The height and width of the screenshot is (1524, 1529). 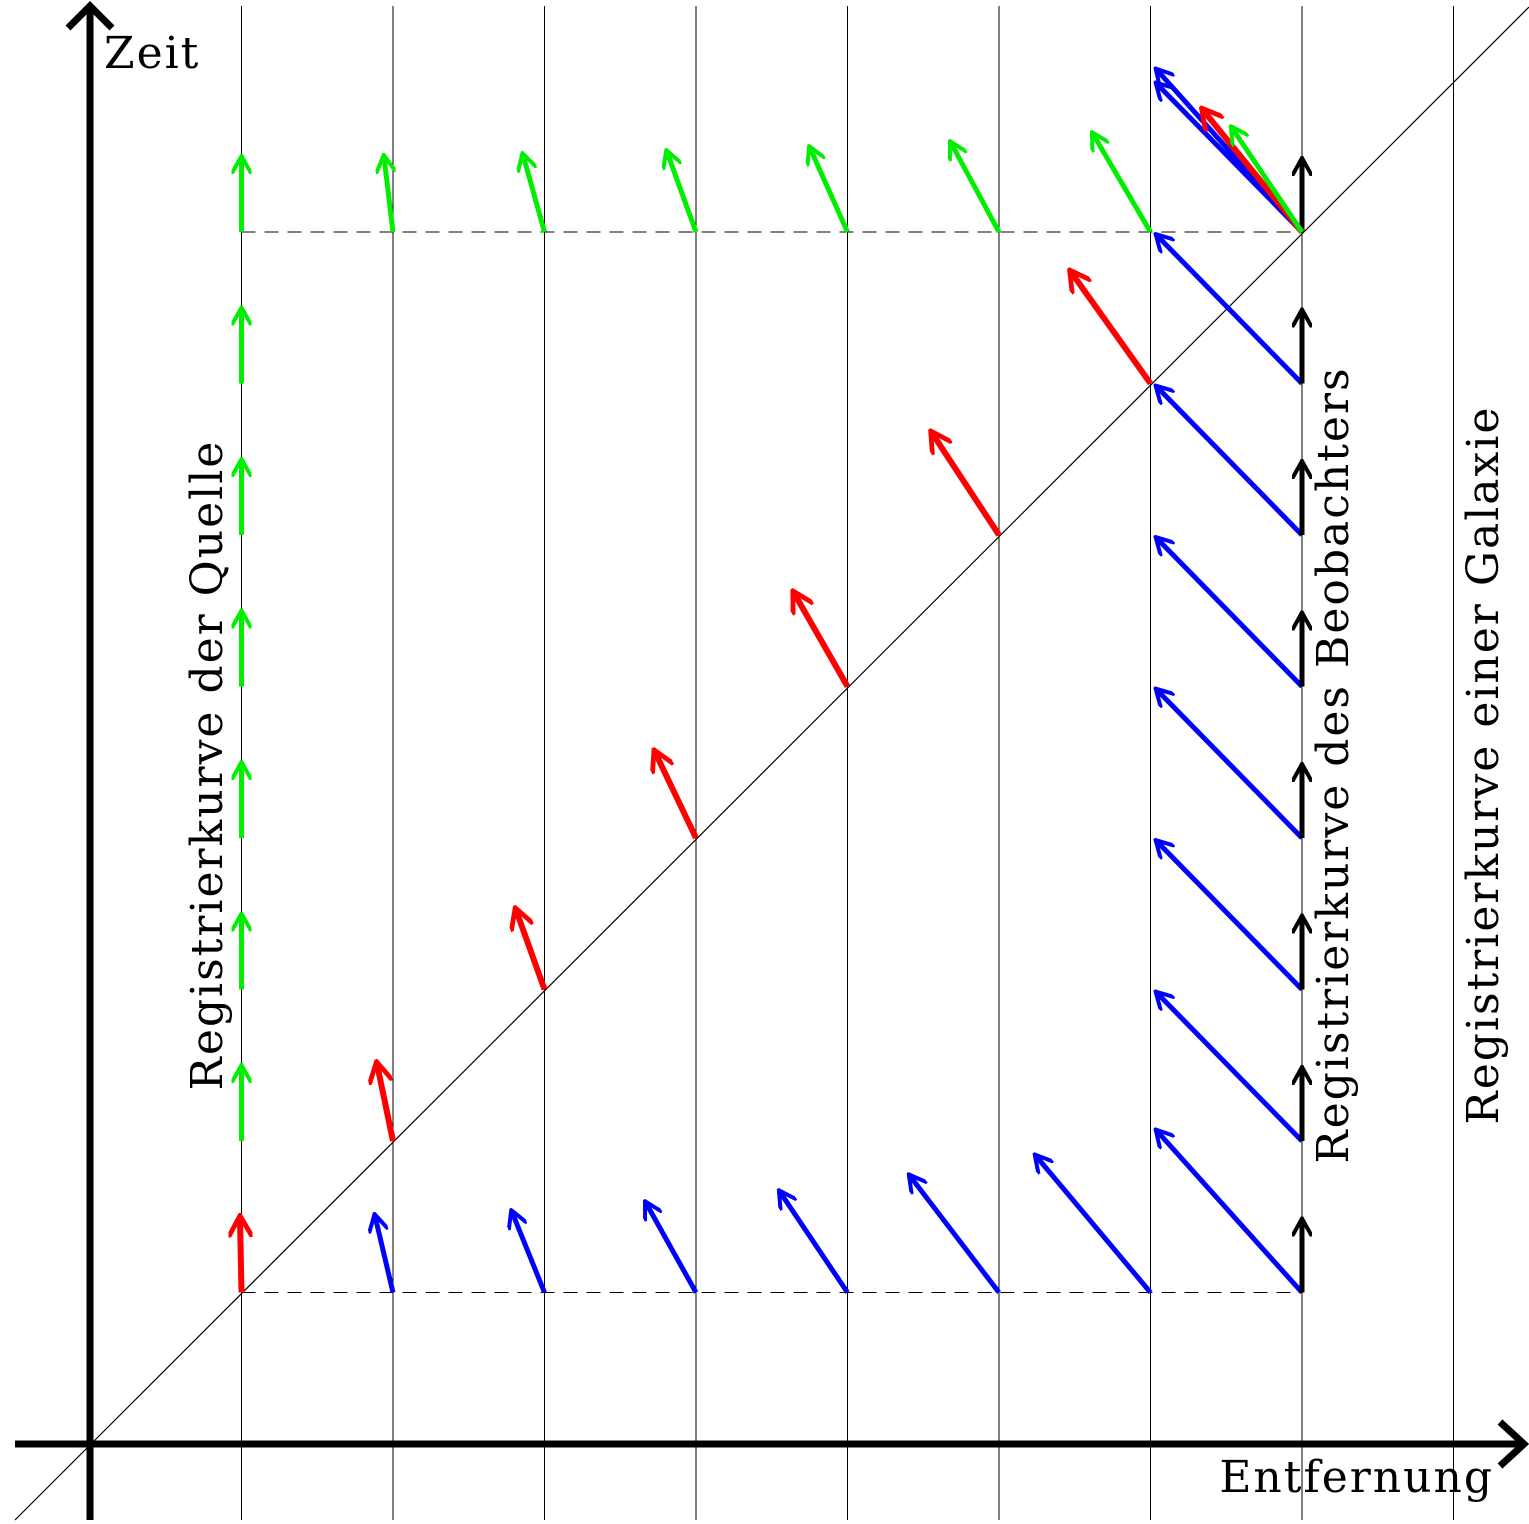 What do you see at coordinates (207, 765) in the screenshot?
I see `source-worldline-label: Registrierkurve der Quelle` at bounding box center [207, 765].